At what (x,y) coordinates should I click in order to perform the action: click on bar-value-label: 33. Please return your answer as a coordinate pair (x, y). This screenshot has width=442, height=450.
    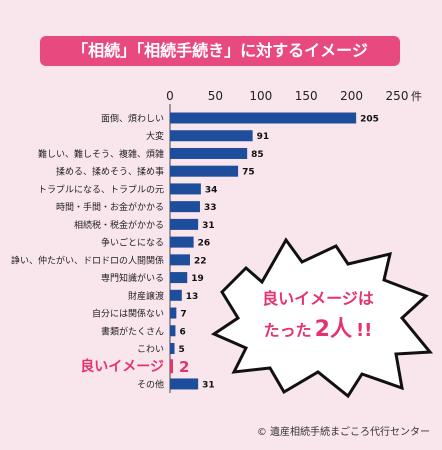
    Looking at the image, I should click on (210, 208).